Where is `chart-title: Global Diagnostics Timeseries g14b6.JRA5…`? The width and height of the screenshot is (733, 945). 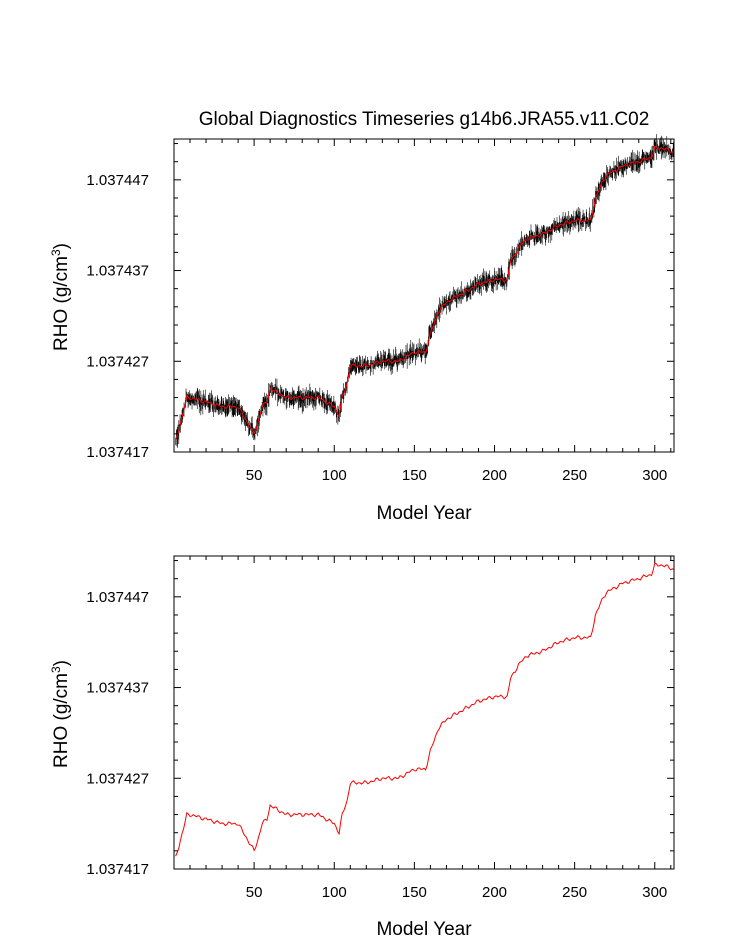 chart-title: Global Diagnostics Timeseries g14b6.JRA5… is located at coordinates (424, 119).